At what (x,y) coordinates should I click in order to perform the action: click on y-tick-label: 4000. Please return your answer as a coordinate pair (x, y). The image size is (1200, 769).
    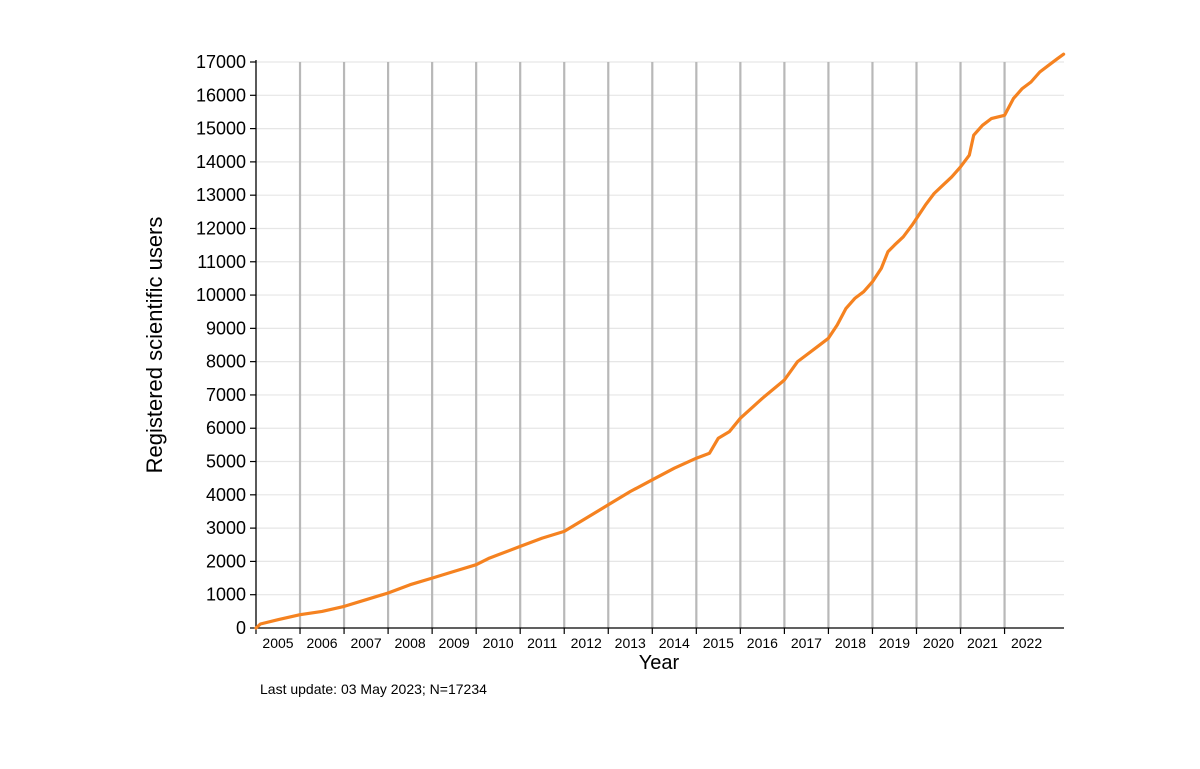
    Looking at the image, I should click on (226, 495).